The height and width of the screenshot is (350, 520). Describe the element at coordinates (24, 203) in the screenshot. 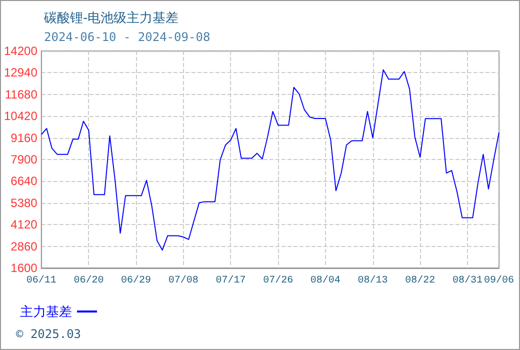

I see `y-tick-label: 5380` at that location.